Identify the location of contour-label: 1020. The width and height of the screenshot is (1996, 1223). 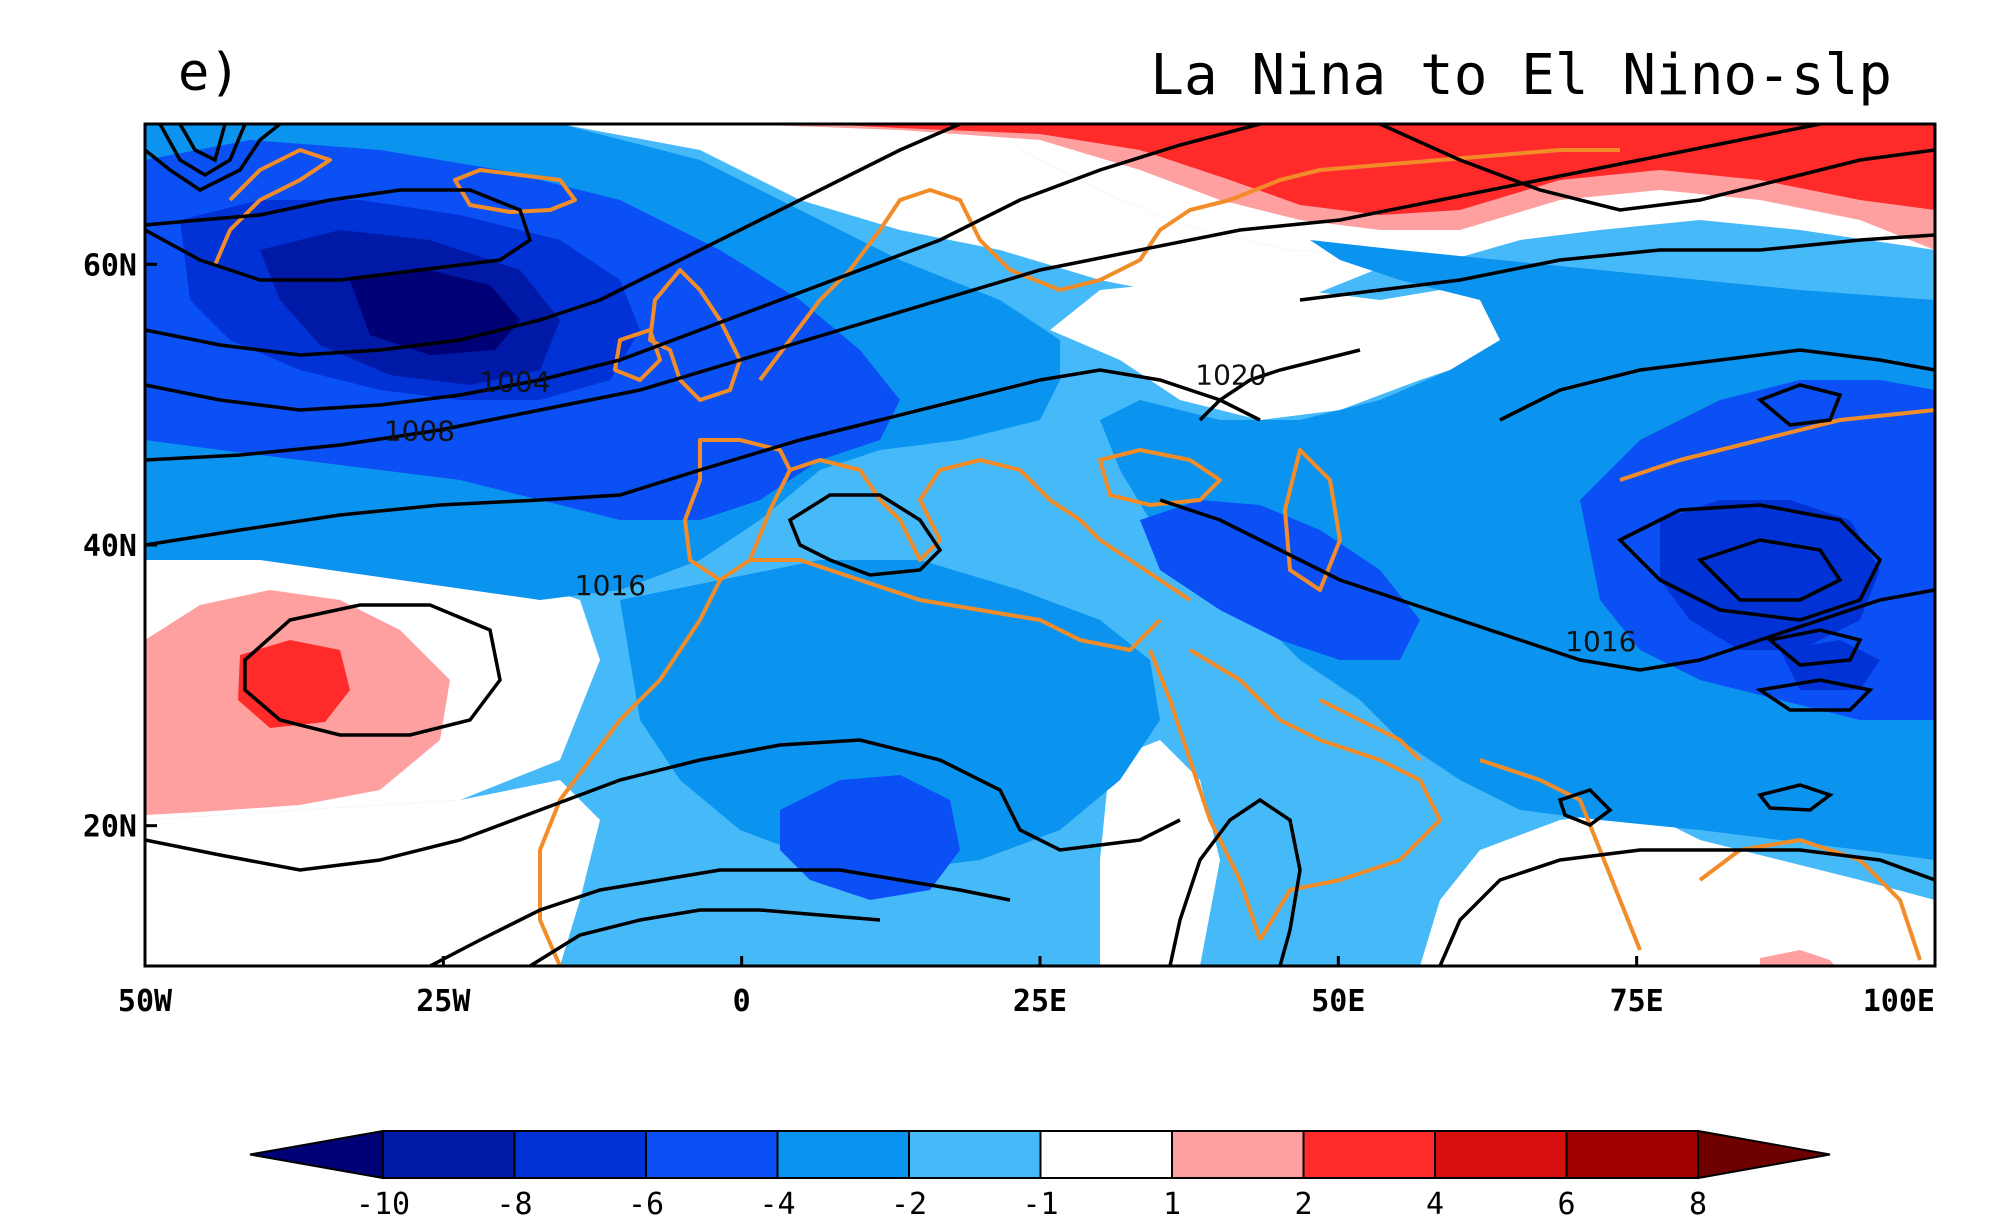
(1230, 375).